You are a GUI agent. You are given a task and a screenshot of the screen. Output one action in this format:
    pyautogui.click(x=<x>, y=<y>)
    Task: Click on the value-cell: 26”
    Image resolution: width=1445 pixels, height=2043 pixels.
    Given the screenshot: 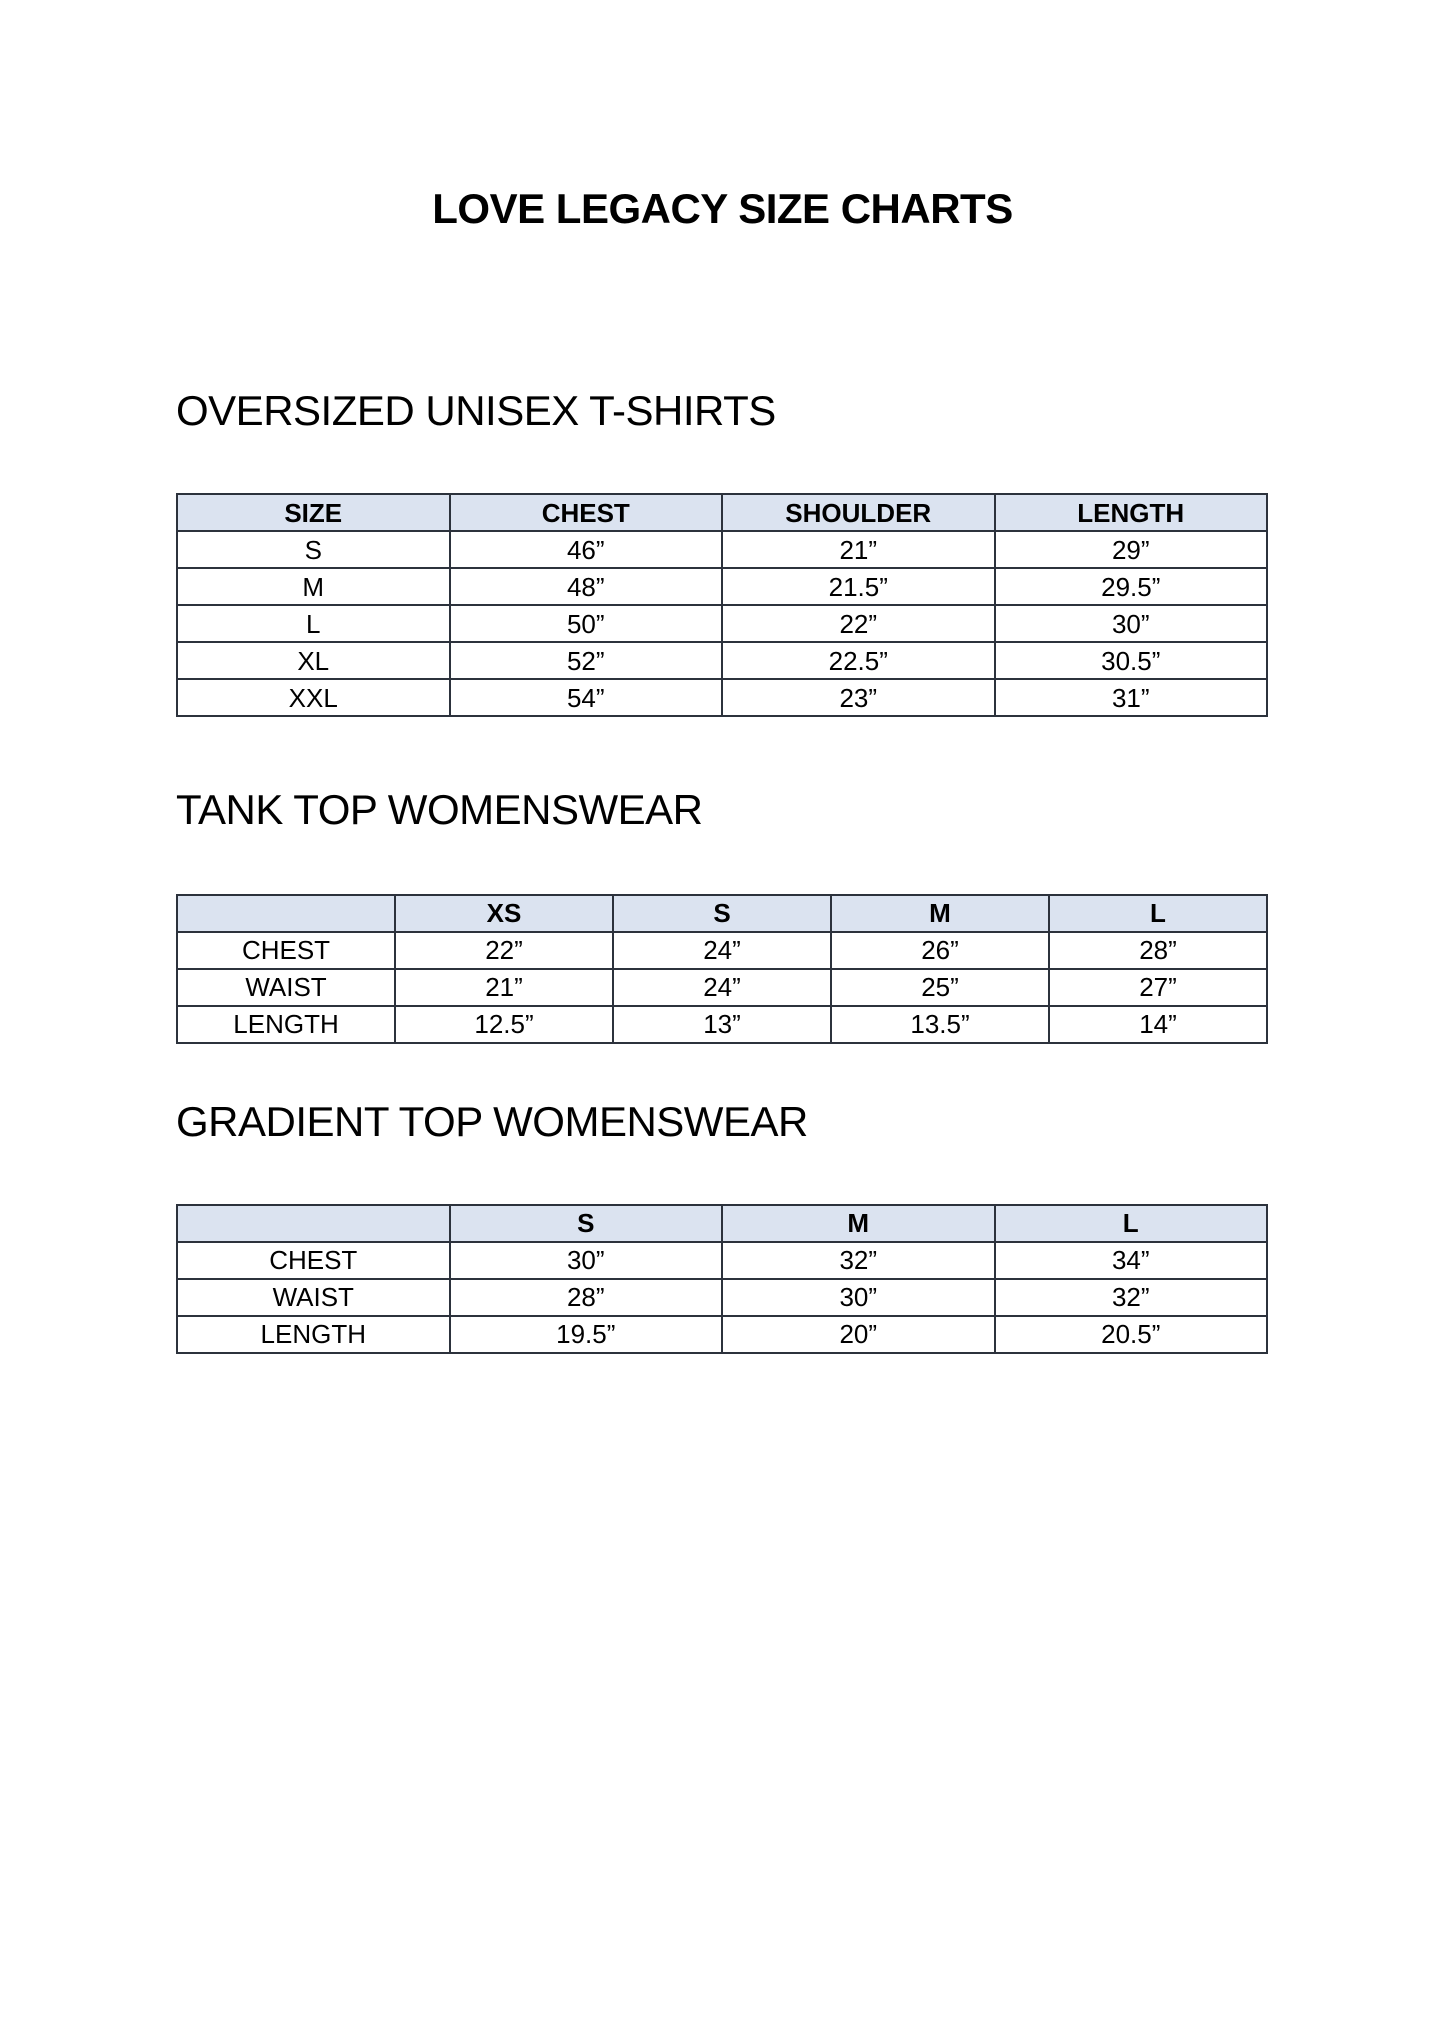 What is the action you would take?
    pyautogui.click(x=940, y=950)
    